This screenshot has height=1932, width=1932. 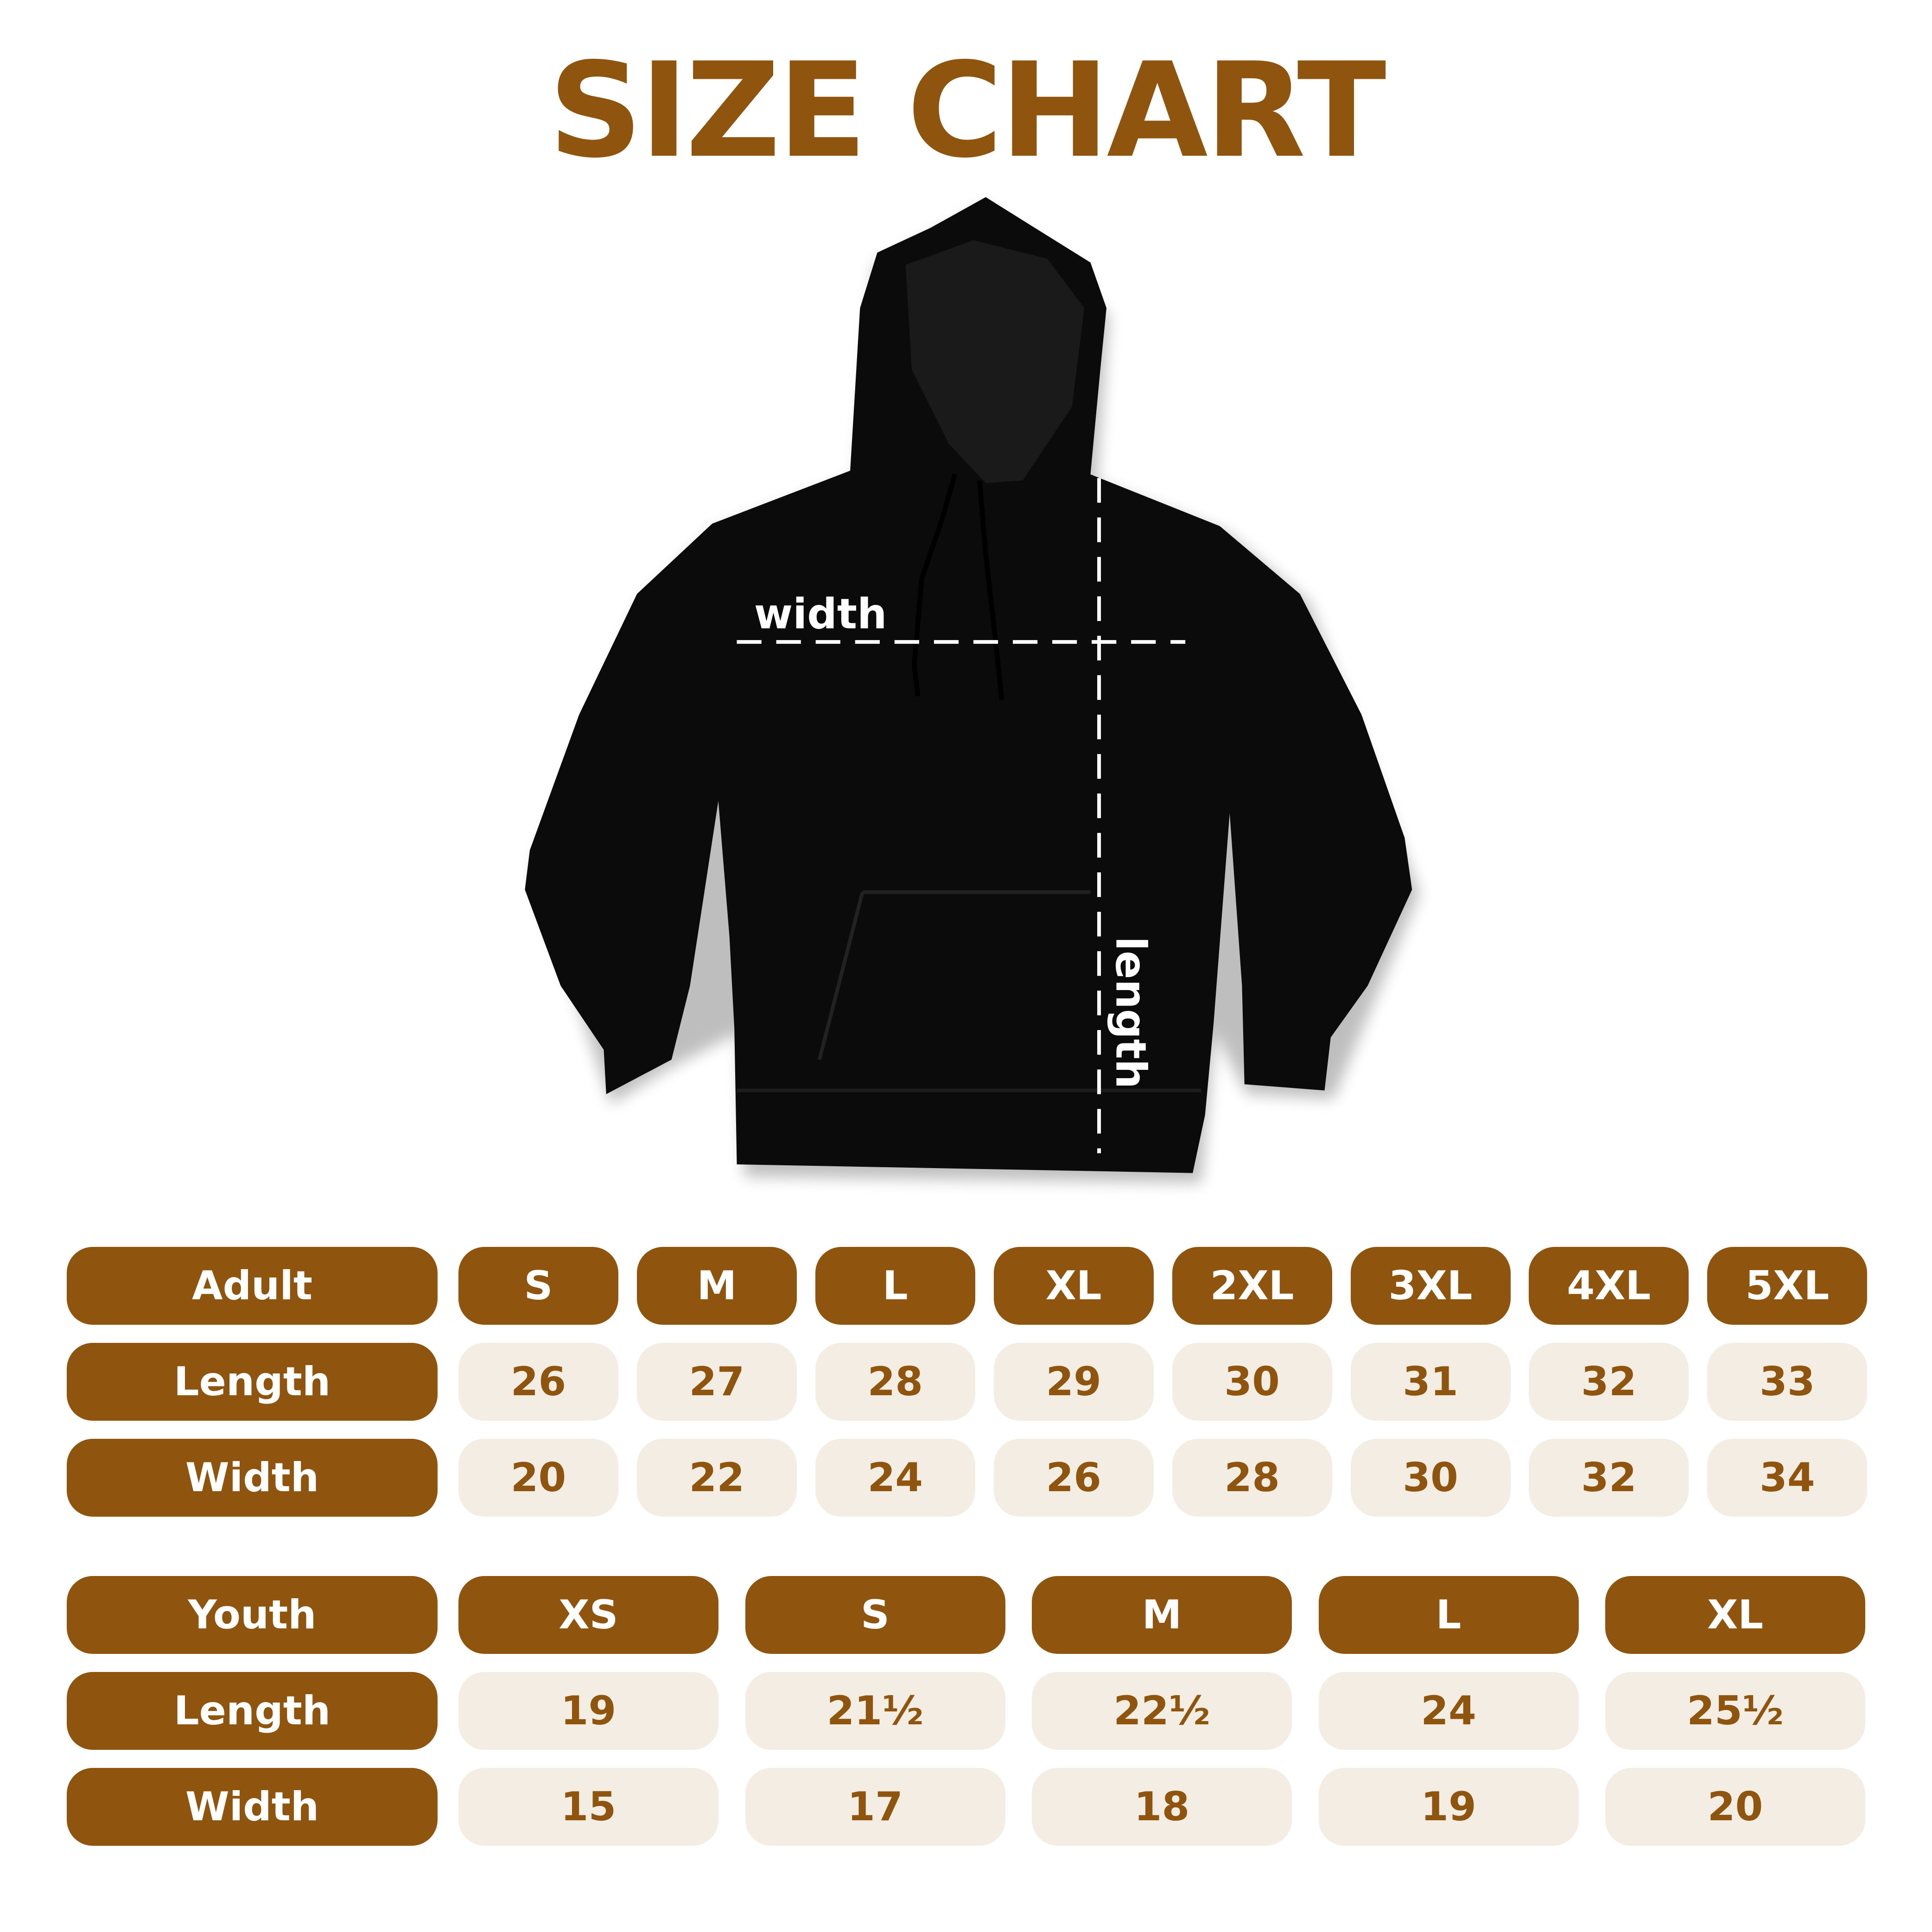 What do you see at coordinates (895, 1286) in the screenshot?
I see `adult-size-l: L` at bounding box center [895, 1286].